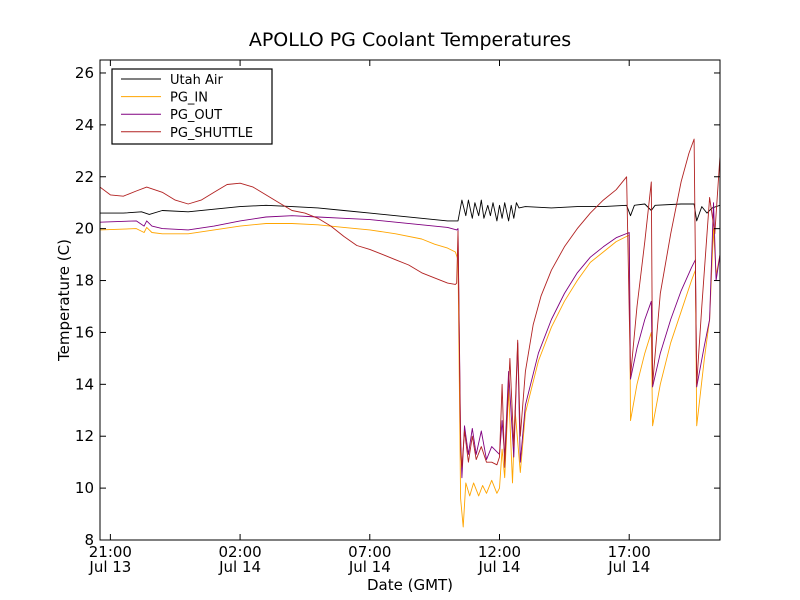 This screenshot has width=800, height=600. Describe the element at coordinates (84, 281) in the screenshot. I see `y-tick-label: 18` at that location.